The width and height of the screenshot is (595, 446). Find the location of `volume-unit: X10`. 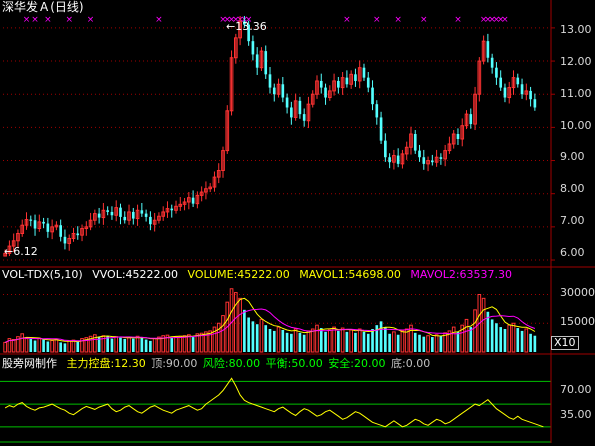

volume-unit: X10 is located at coordinates (565, 343).